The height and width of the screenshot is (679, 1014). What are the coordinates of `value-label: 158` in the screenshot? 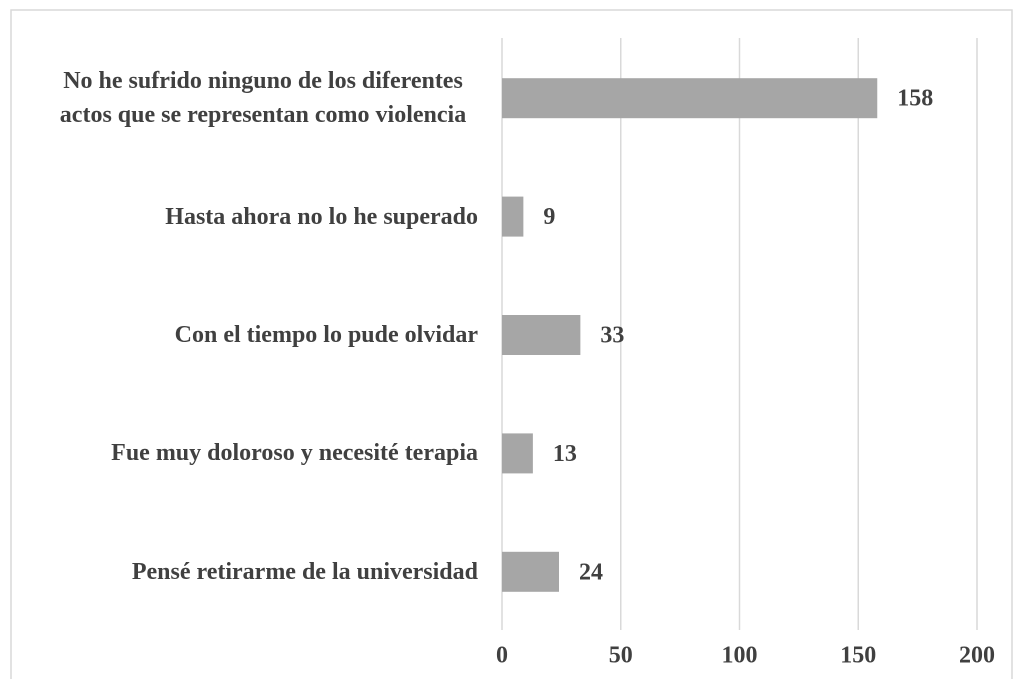 It's located at (915, 99).